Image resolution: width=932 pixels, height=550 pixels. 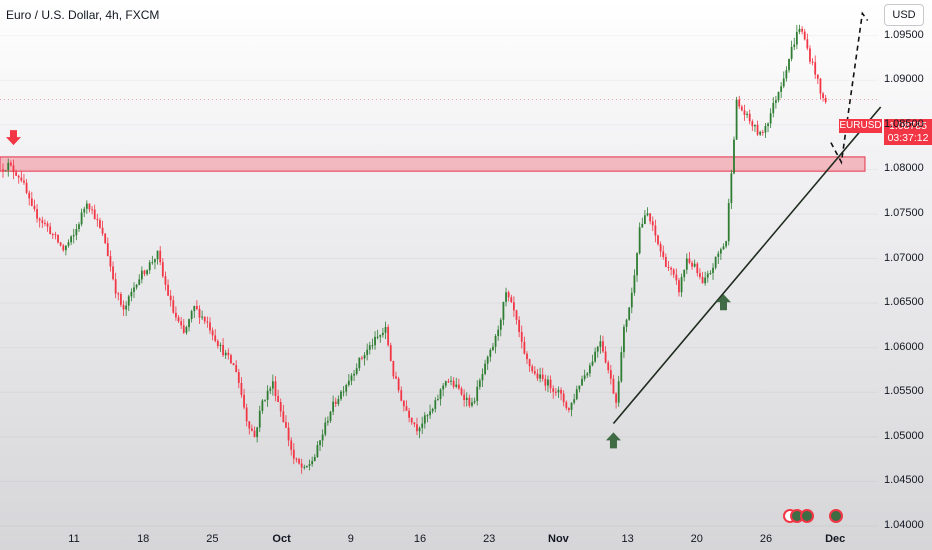 I want to click on arrow-down-marker-icon, so click(x=13, y=138).